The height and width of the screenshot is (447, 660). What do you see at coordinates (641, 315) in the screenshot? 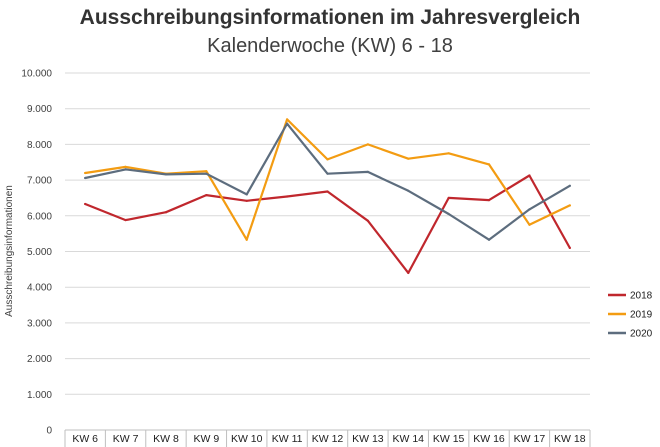
I see `legend-label-2019: 2019` at bounding box center [641, 315].